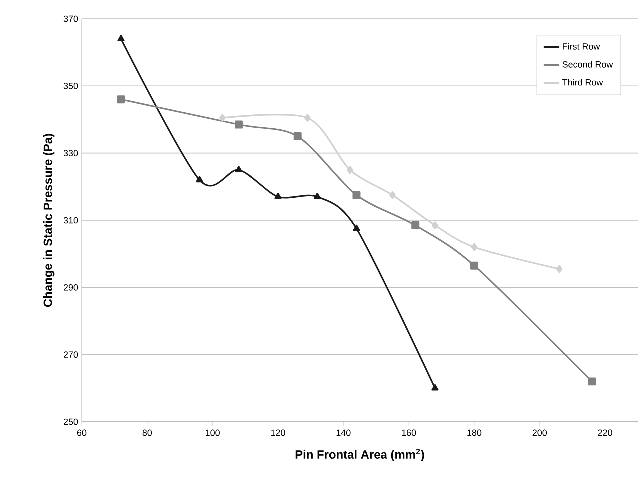 Image resolution: width=642 pixels, height=498 pixels. Describe the element at coordinates (540, 433) in the screenshot. I see `x-tick-label: 200` at that location.